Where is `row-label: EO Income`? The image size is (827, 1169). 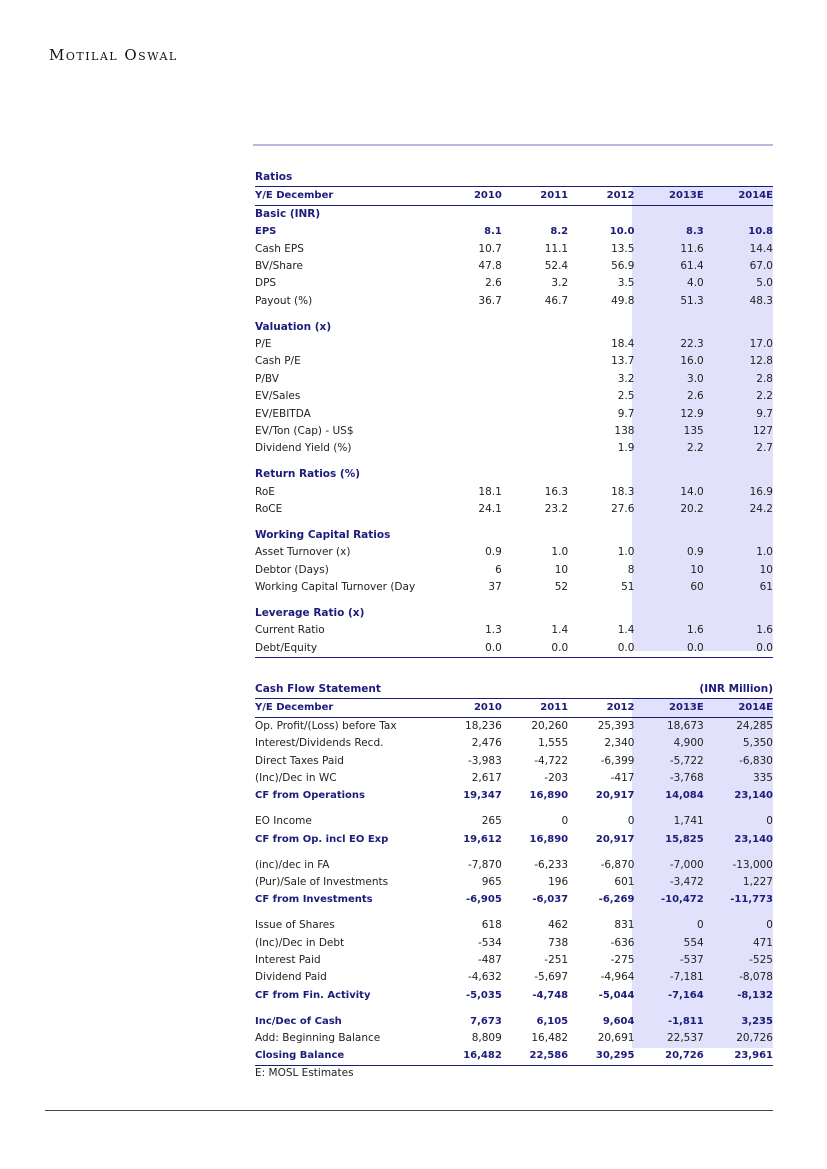 row-label: EO Income is located at coordinates (283, 821).